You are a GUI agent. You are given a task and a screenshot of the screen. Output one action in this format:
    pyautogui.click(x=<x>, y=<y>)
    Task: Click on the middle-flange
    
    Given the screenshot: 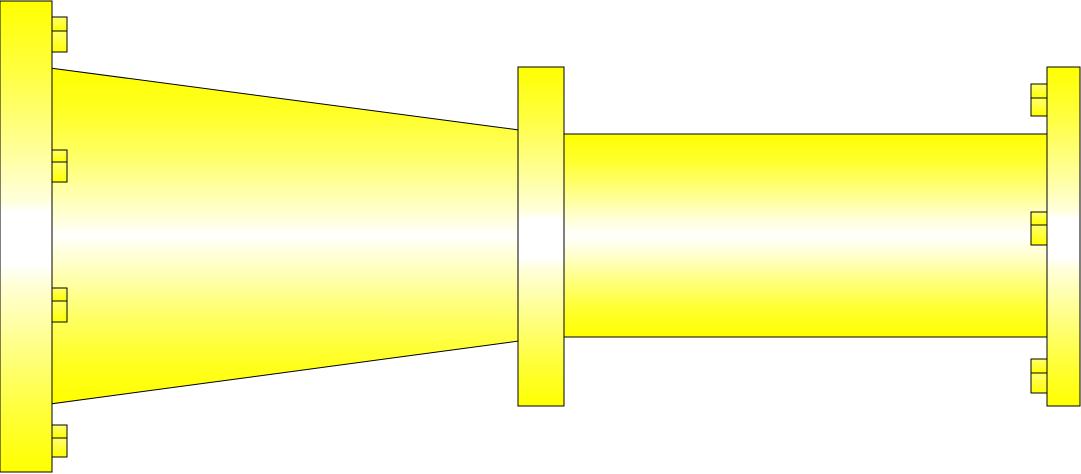 What is the action you would take?
    pyautogui.click(x=541, y=236)
    